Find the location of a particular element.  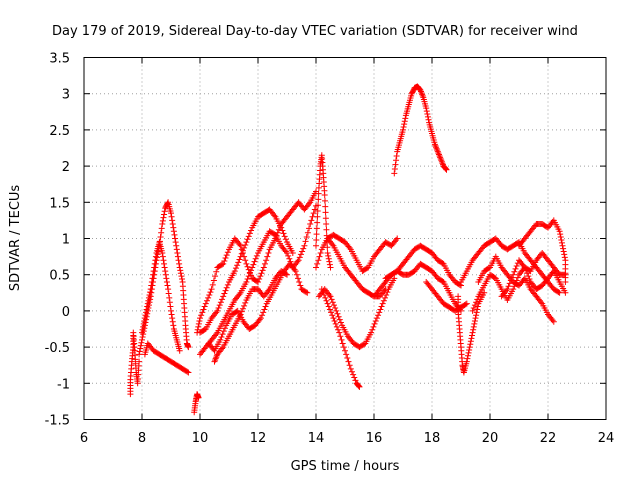

x-tick-label: 10 is located at coordinates (200, 438).